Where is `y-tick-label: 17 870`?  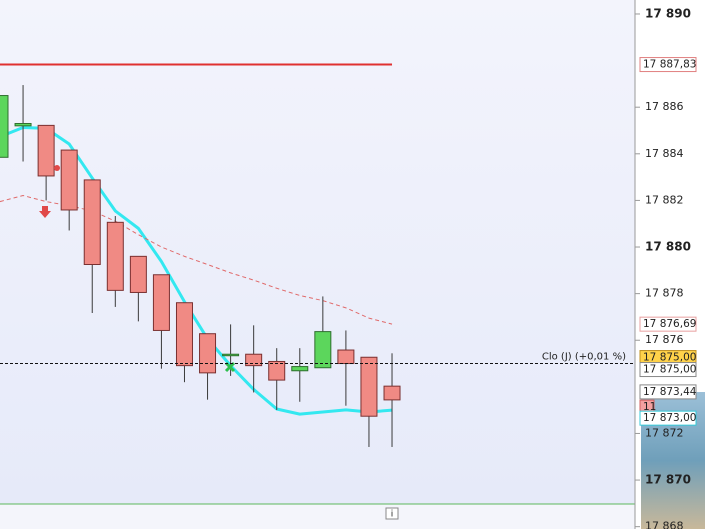 y-tick-label: 17 870 is located at coordinates (668, 480).